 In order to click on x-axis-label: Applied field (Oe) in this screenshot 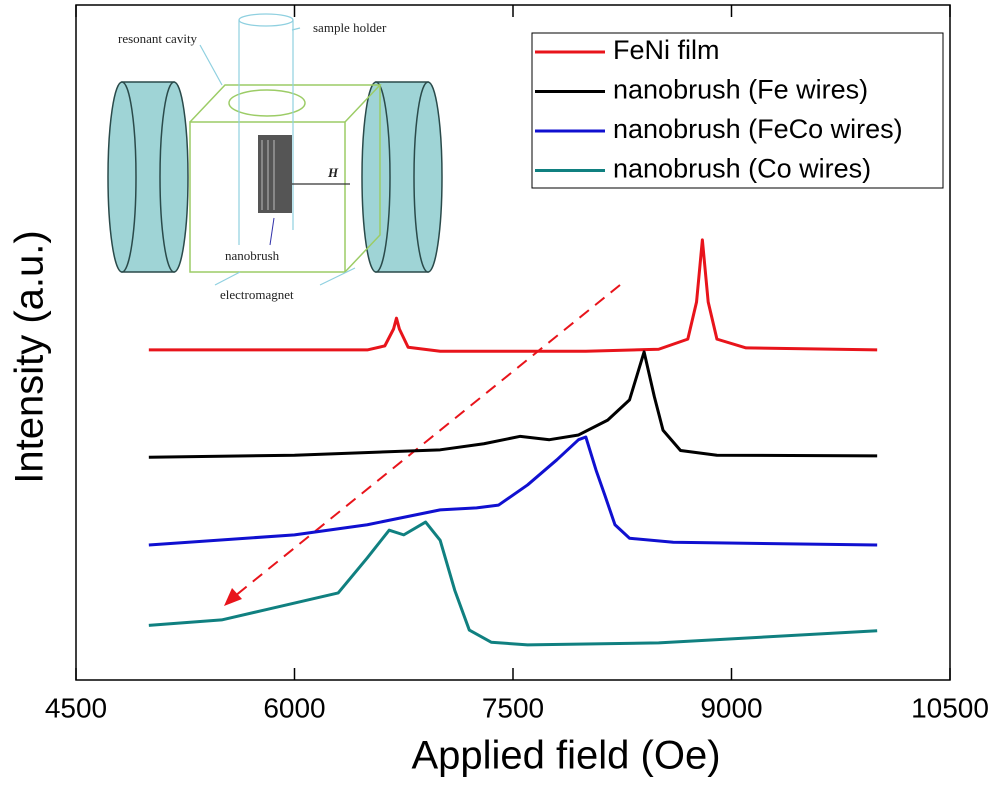, I will do `click(565, 756)`.